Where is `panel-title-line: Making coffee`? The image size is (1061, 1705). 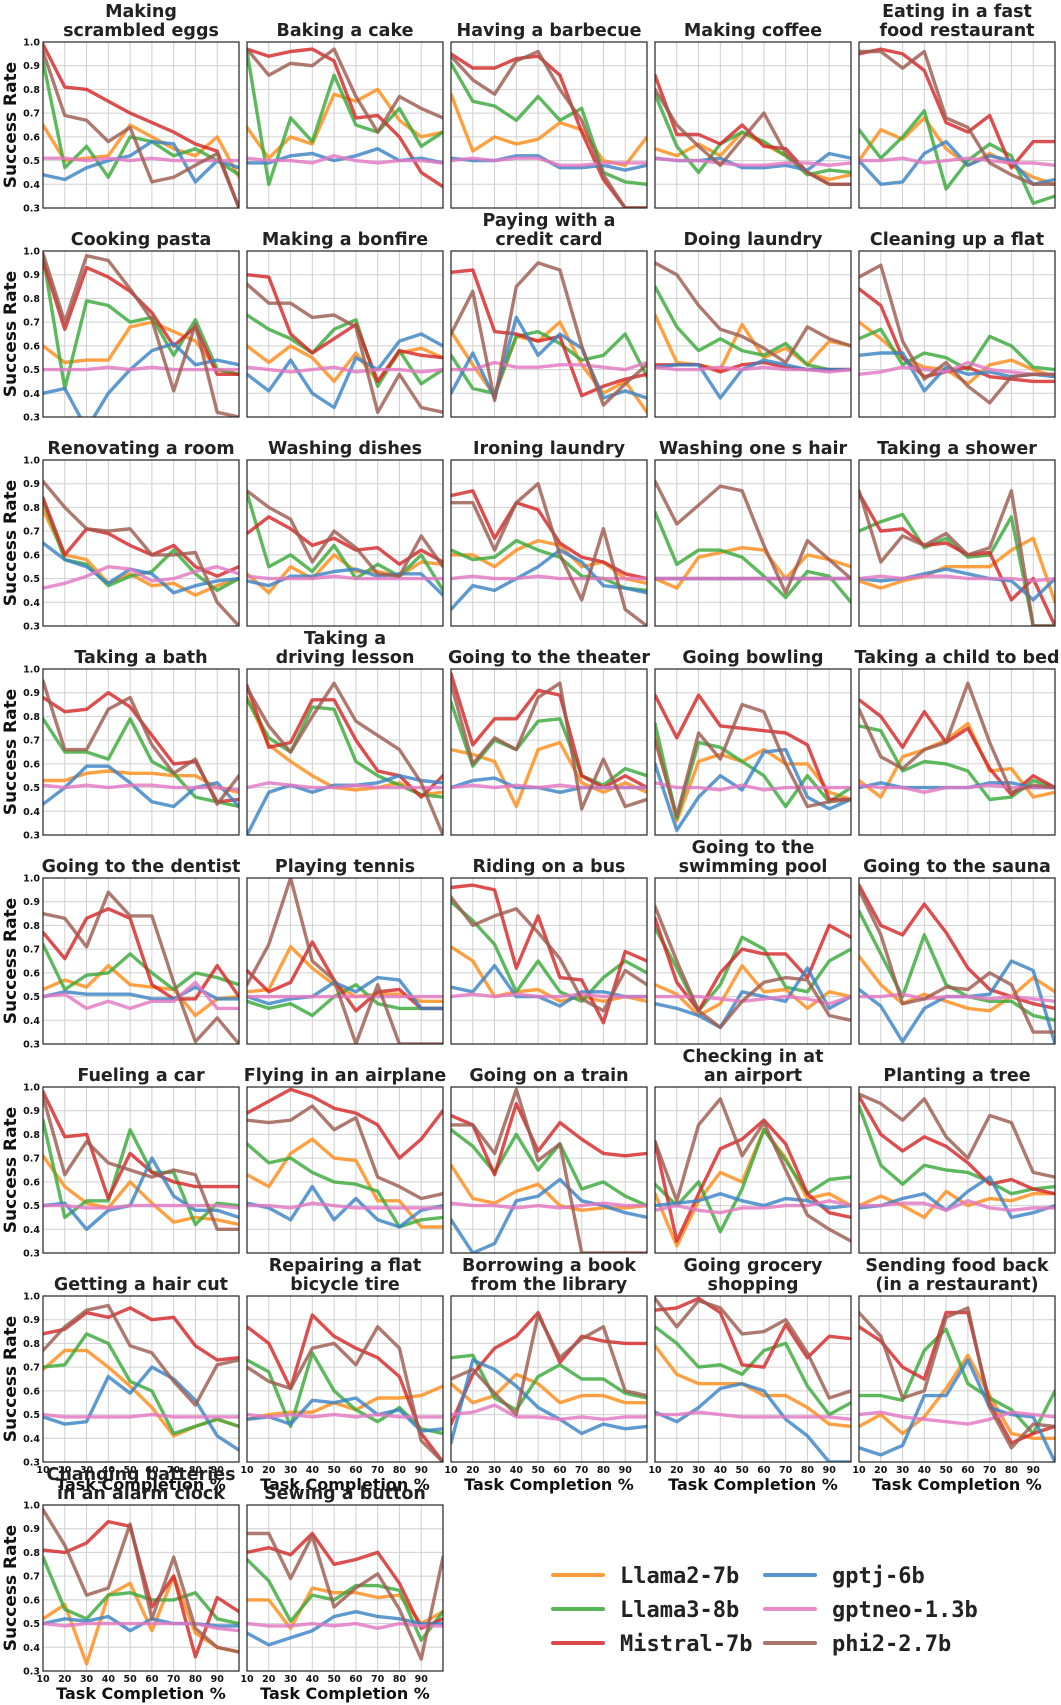 panel-title-line: Making coffee is located at coordinates (753, 31).